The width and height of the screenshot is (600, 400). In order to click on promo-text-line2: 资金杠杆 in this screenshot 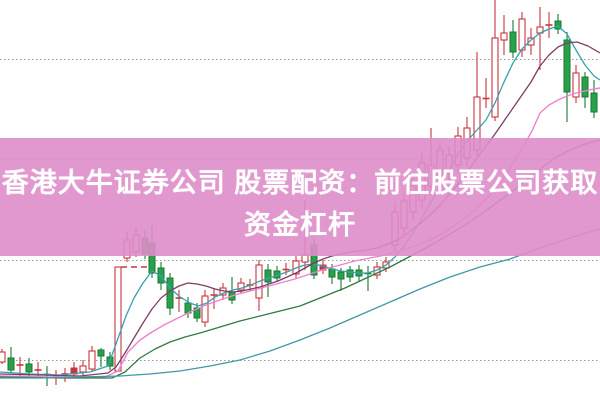, I will do `click(300, 225)`.